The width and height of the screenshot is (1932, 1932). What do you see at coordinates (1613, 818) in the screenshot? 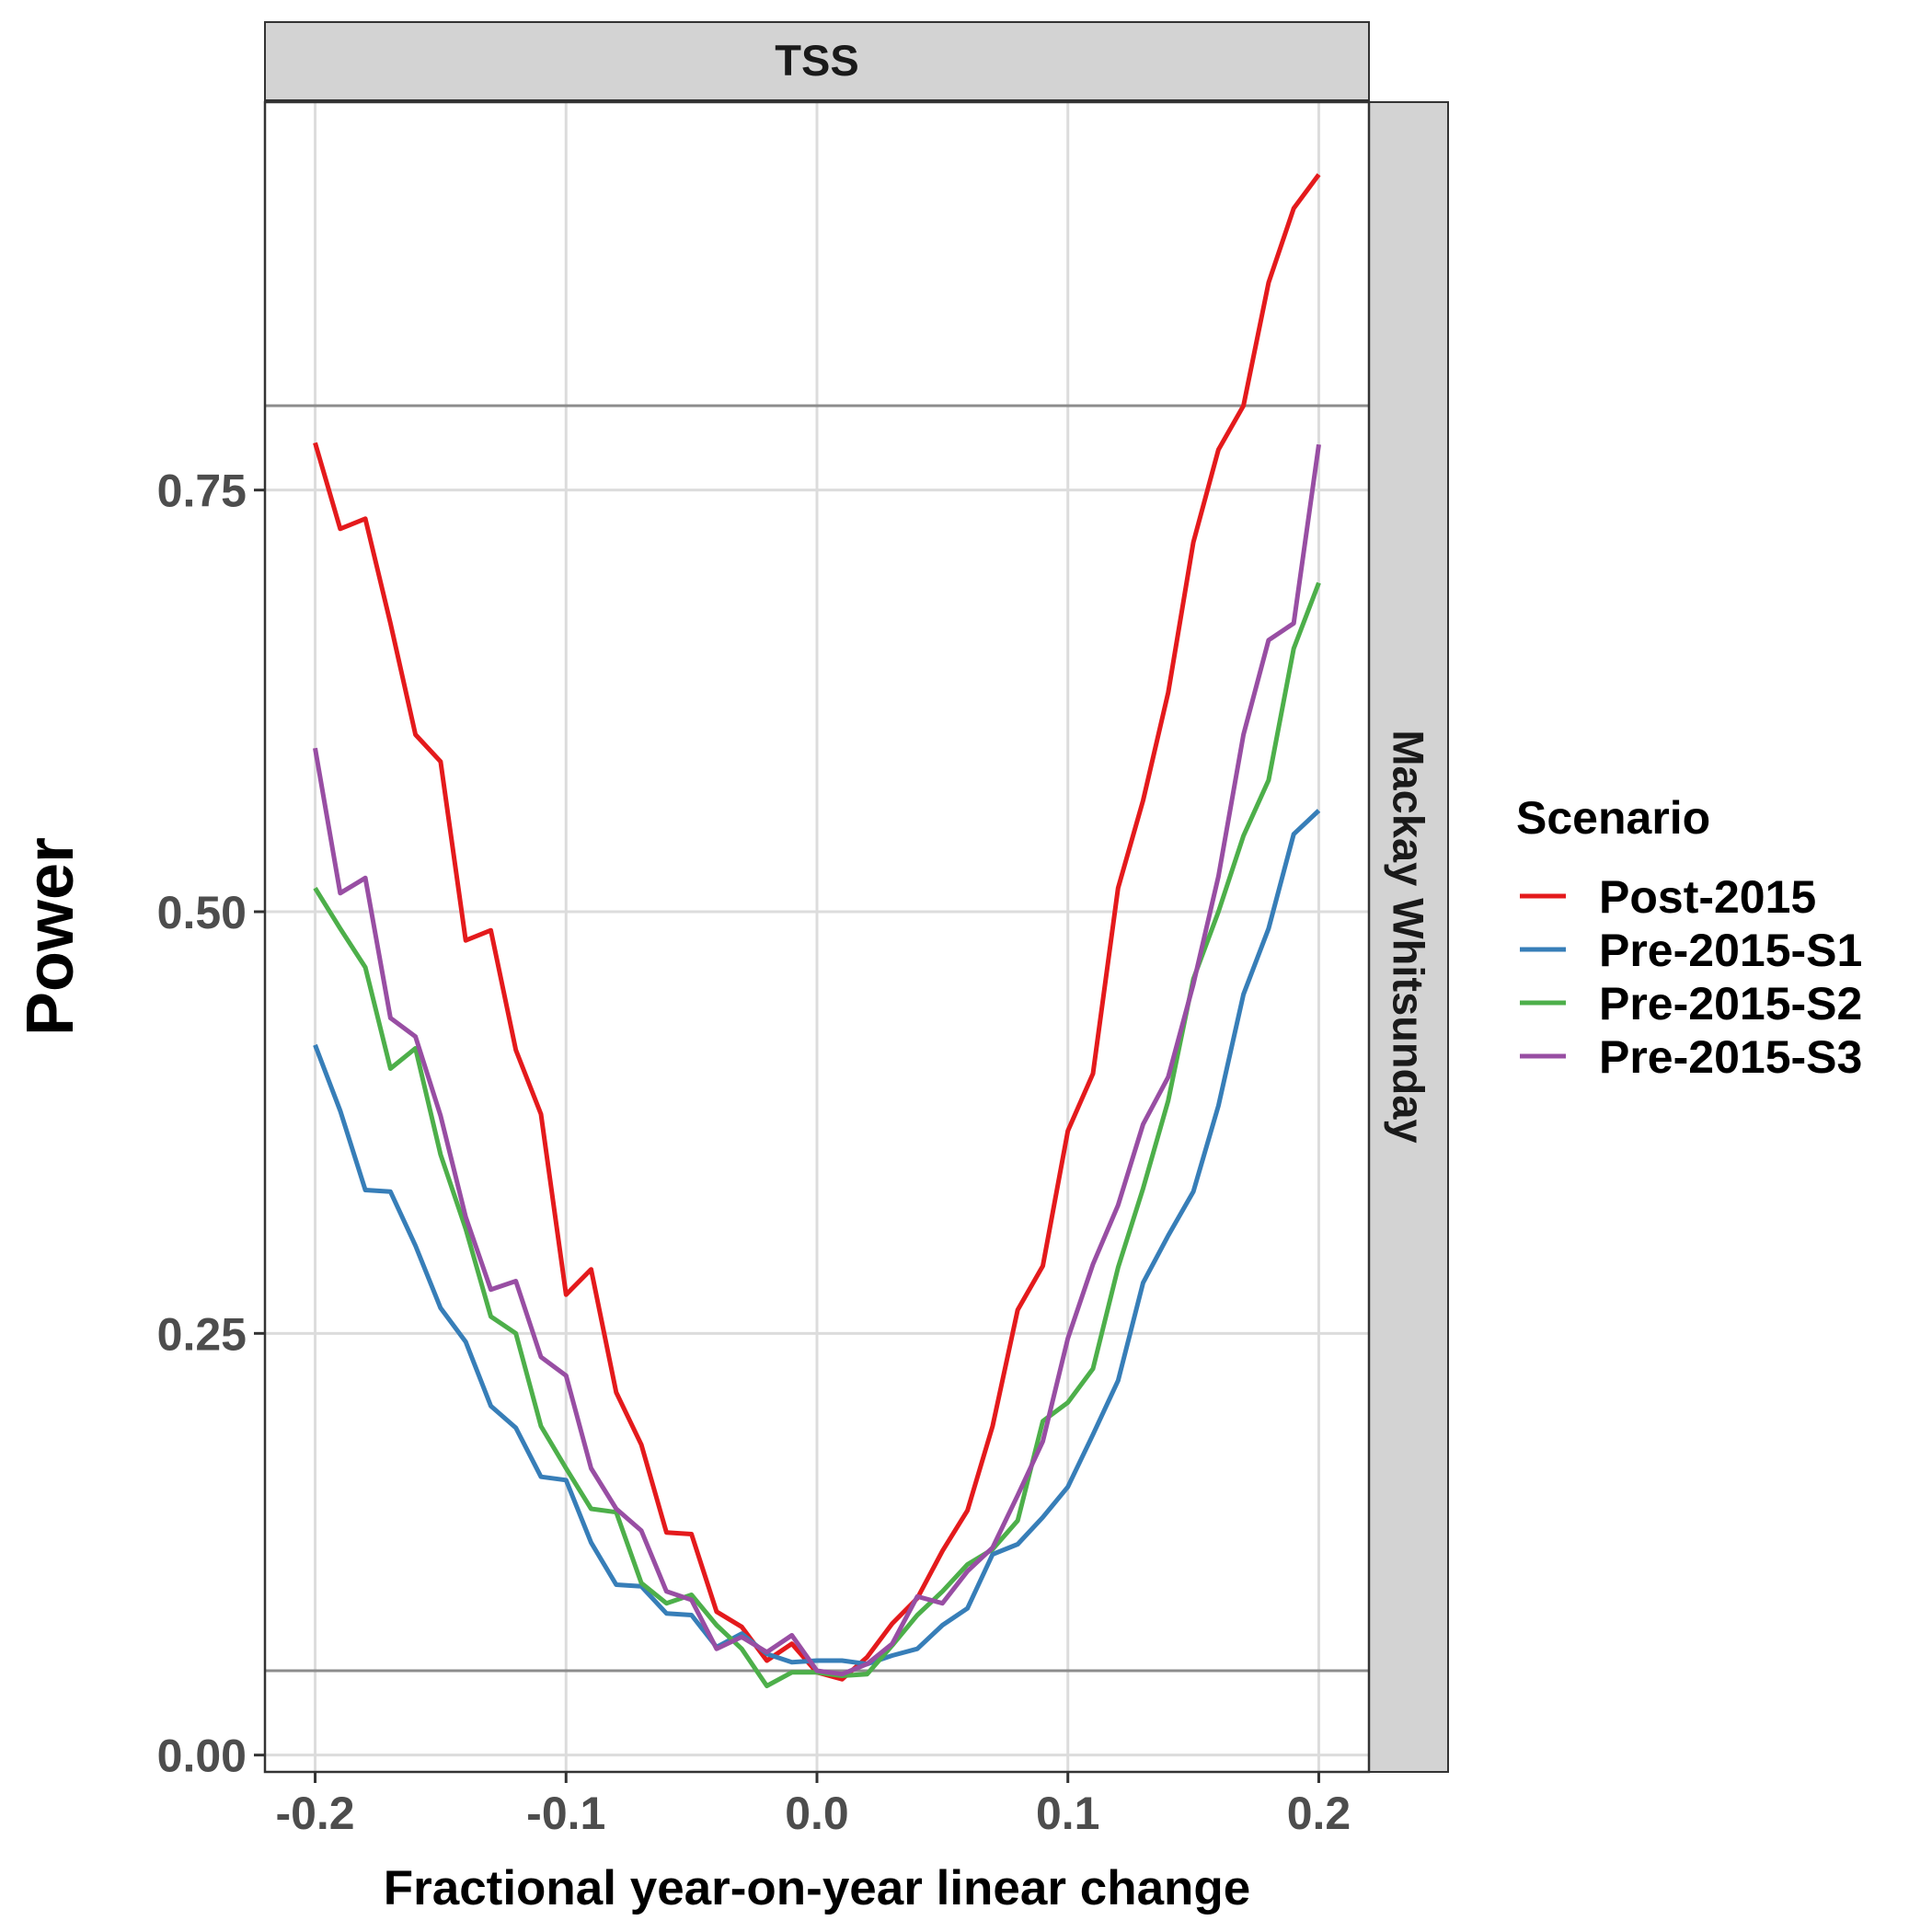
I see `legend-title: Scenario` at bounding box center [1613, 818].